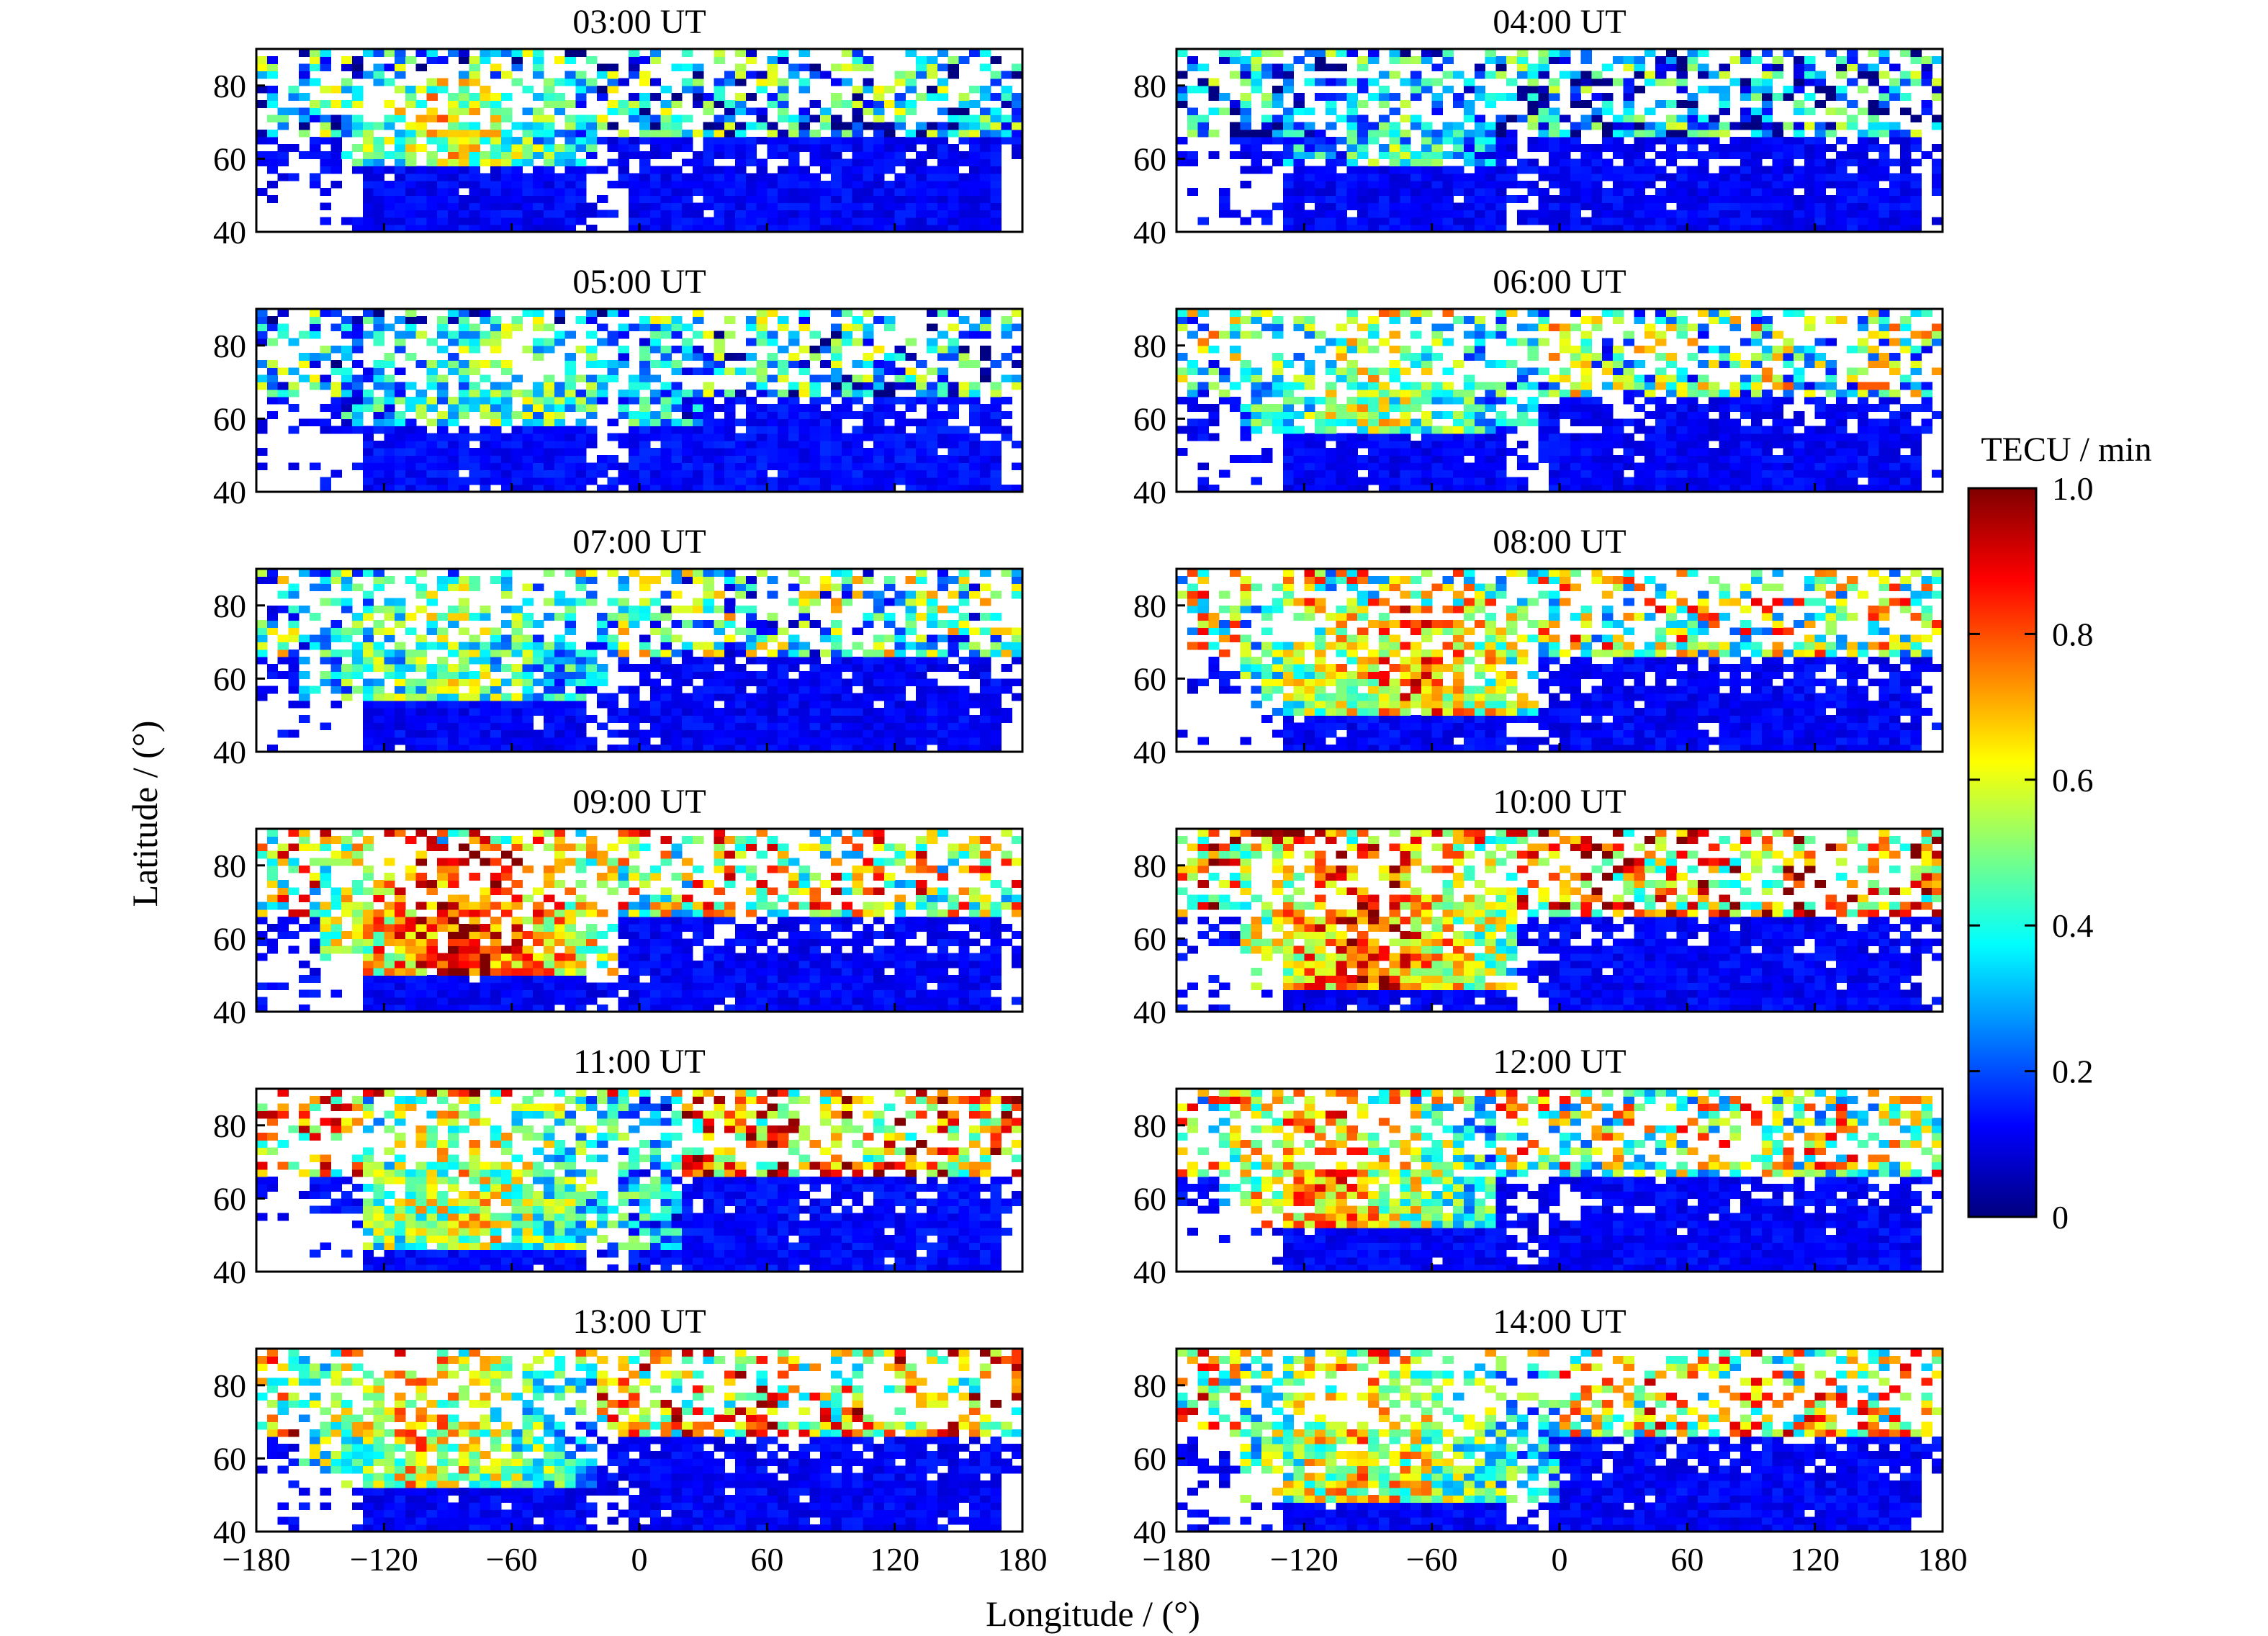 This screenshot has width=2268, height=1636. Describe the element at coordinates (639, 542) in the screenshot. I see `panel-title: 07:00 UT` at that location.